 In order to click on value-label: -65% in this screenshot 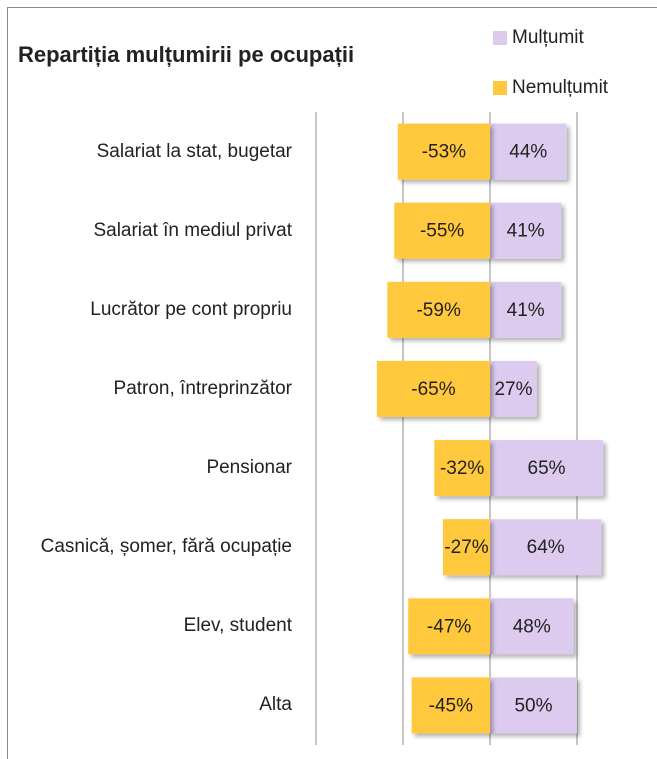, I will do `click(433, 389)`.